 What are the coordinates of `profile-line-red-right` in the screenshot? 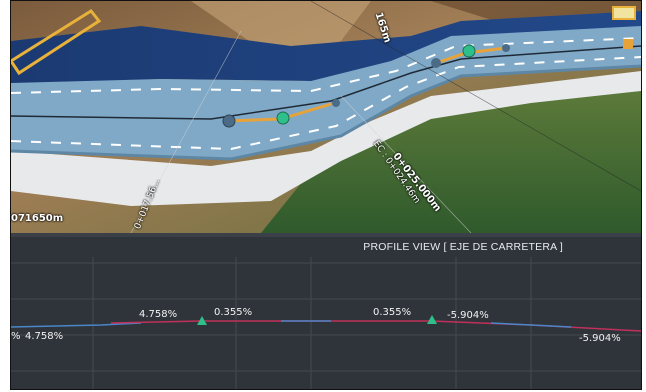 It's located at (491, 326).